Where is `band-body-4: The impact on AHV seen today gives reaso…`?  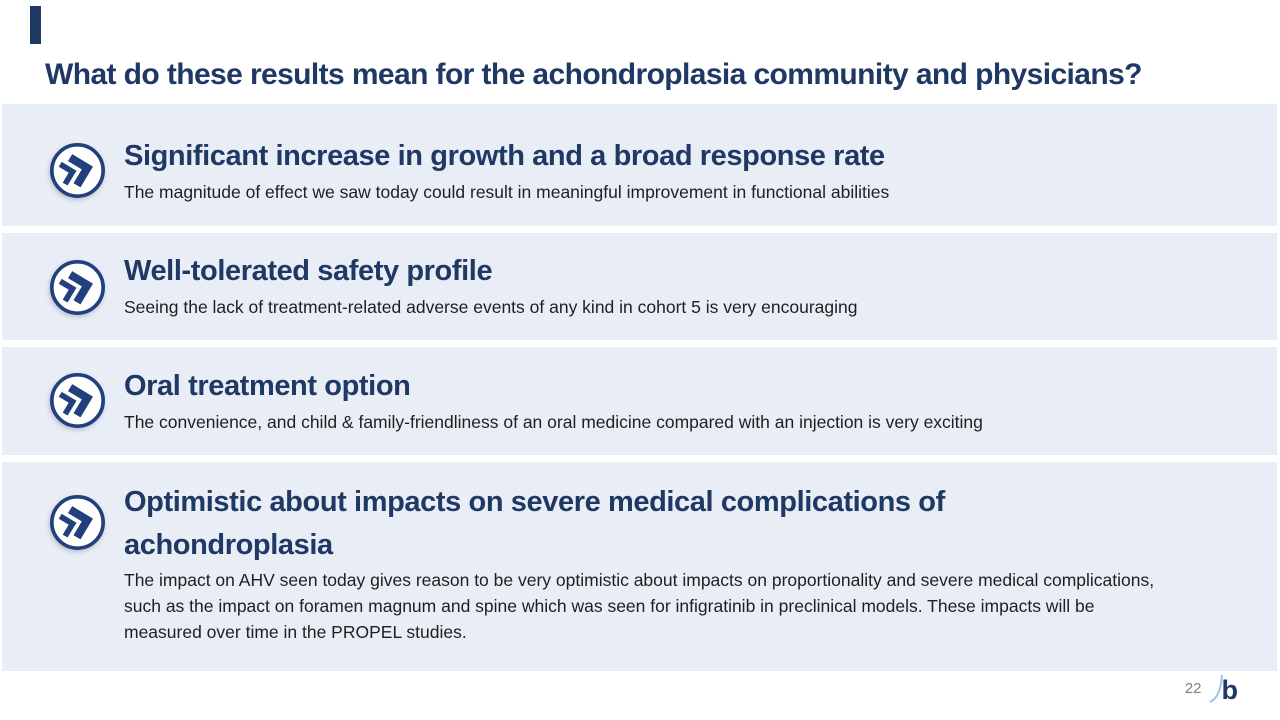 band-body-4: The impact on AHV seen today gives reaso… is located at coordinates (639, 606).